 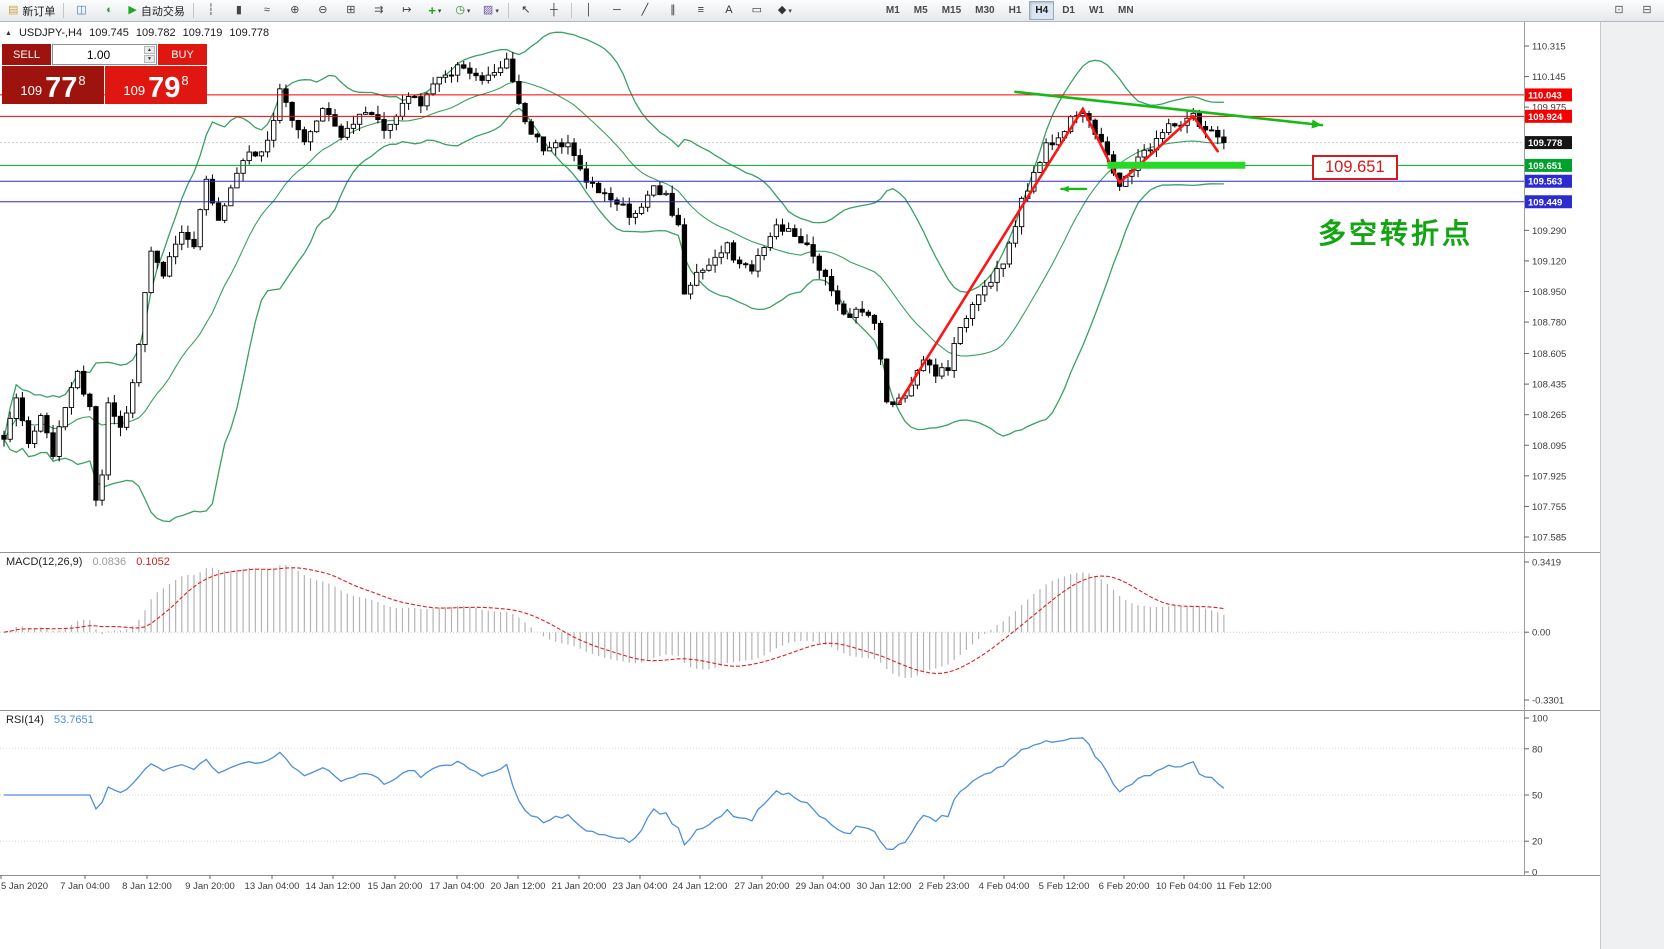 I want to click on macd-tick-label: 0.00, so click(x=1541, y=633).